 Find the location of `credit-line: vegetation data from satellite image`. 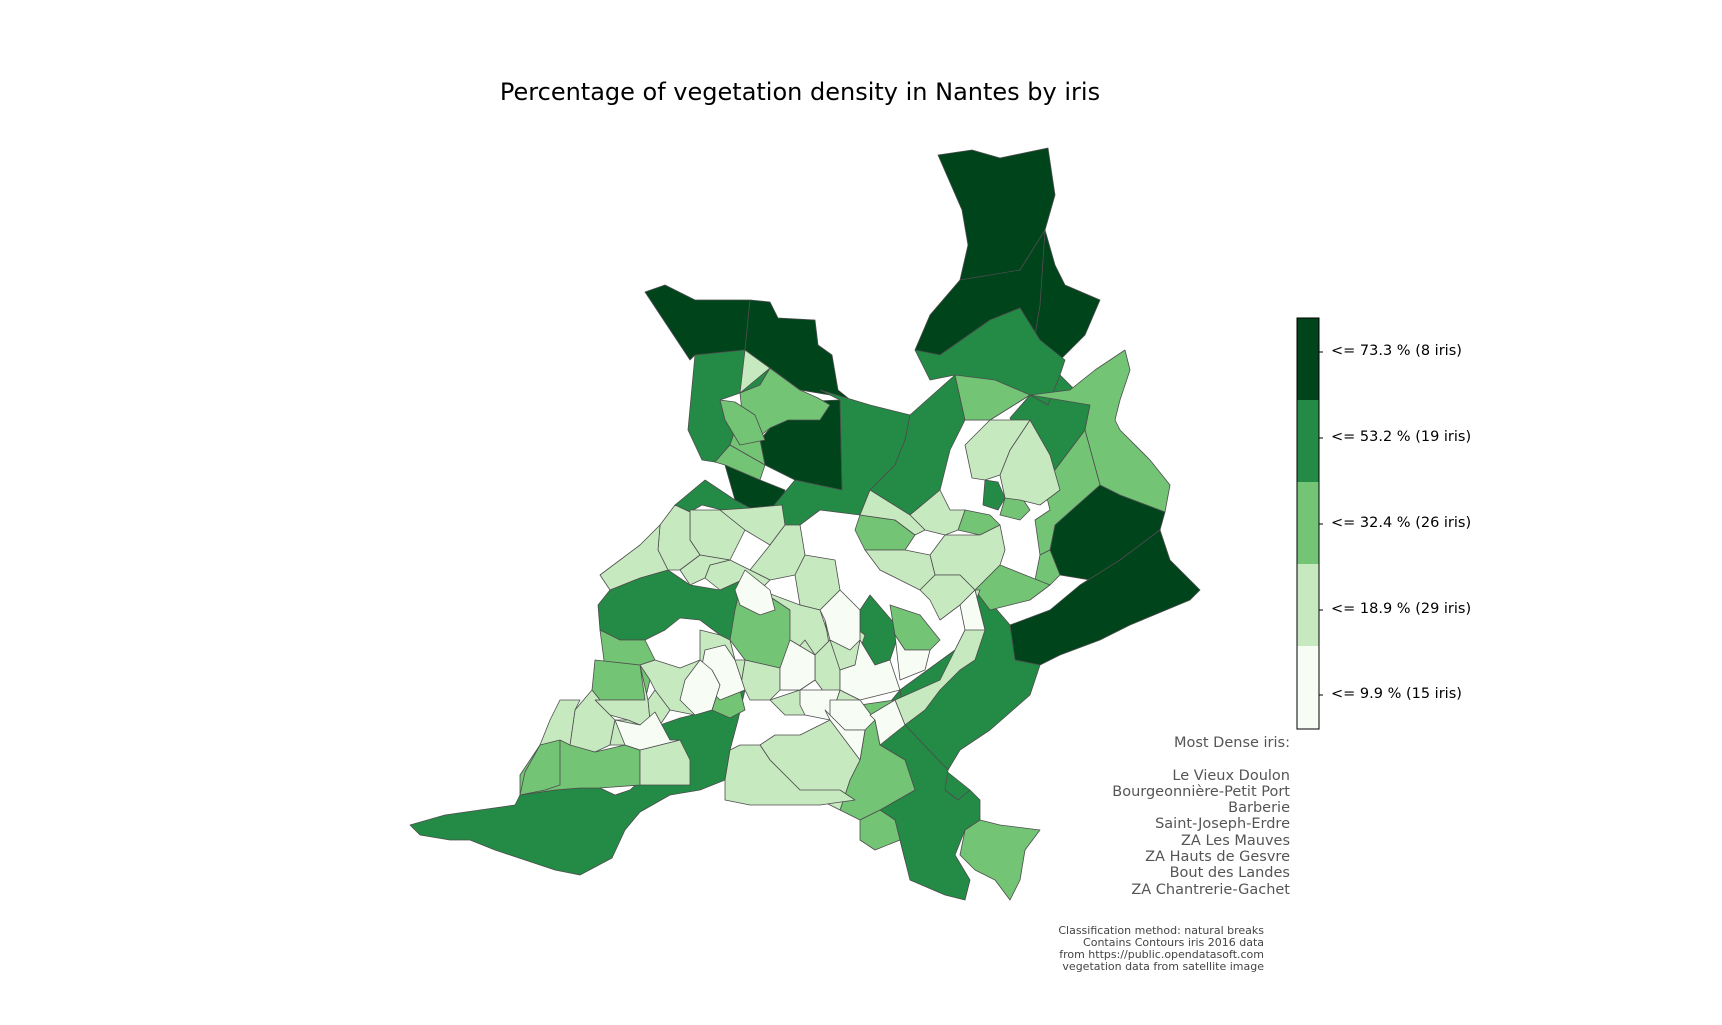

credit-line: vegetation data from satellite image is located at coordinates (1163, 966).